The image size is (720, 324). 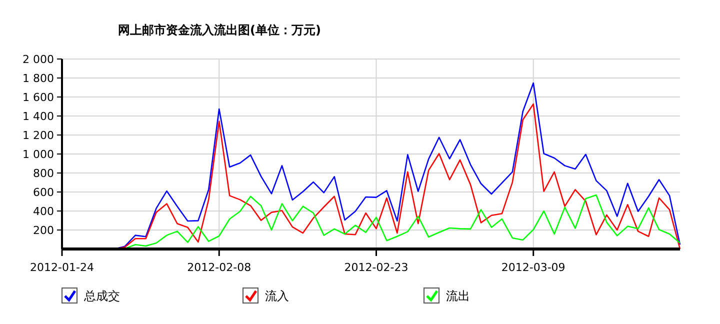 I want to click on y-tick-label: 1 000, so click(x=38, y=154).